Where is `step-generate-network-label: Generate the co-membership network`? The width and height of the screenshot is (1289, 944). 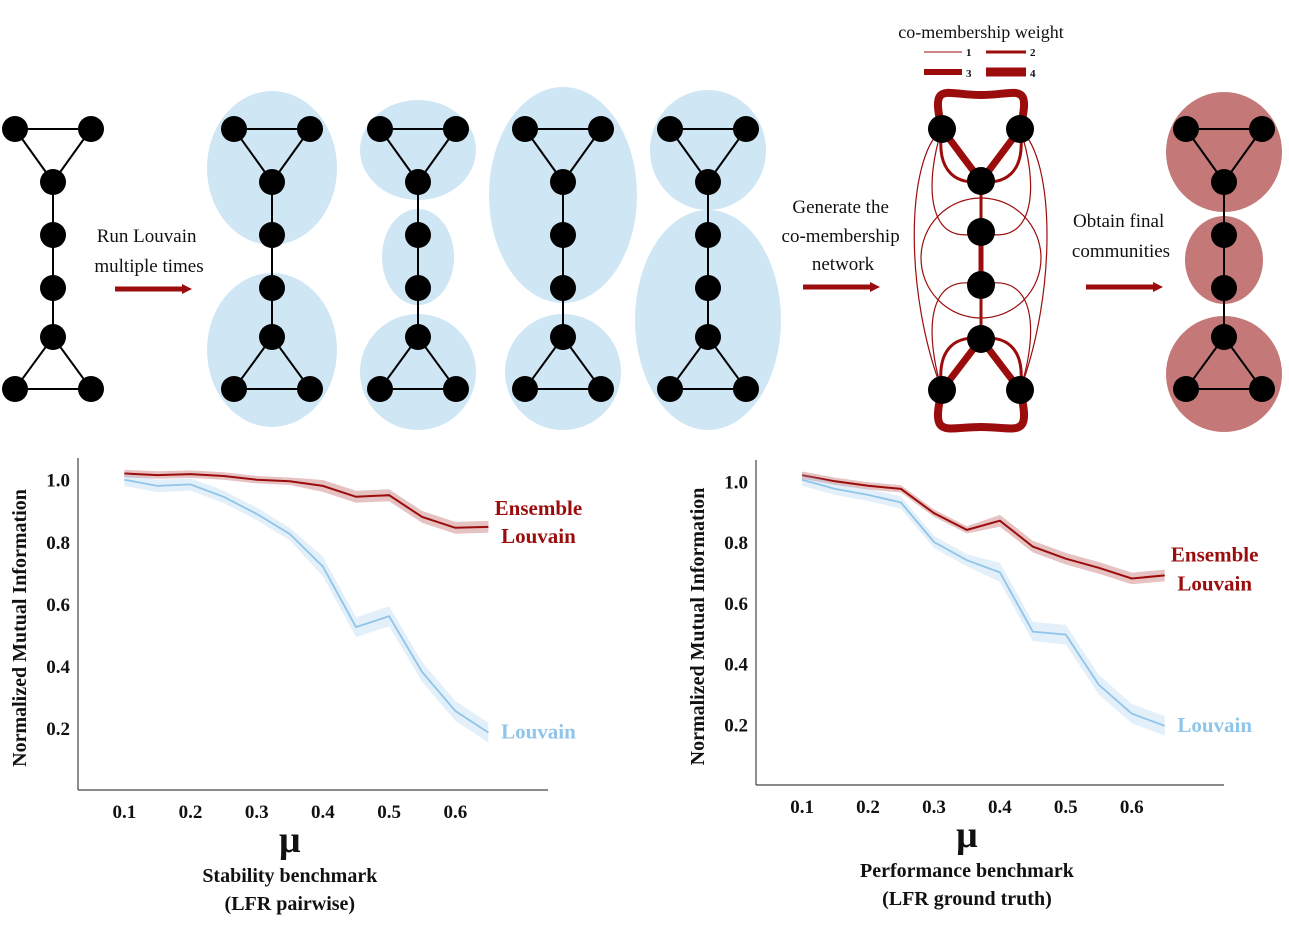 step-generate-network-label: Generate the co-membership network is located at coordinates (843, 236).